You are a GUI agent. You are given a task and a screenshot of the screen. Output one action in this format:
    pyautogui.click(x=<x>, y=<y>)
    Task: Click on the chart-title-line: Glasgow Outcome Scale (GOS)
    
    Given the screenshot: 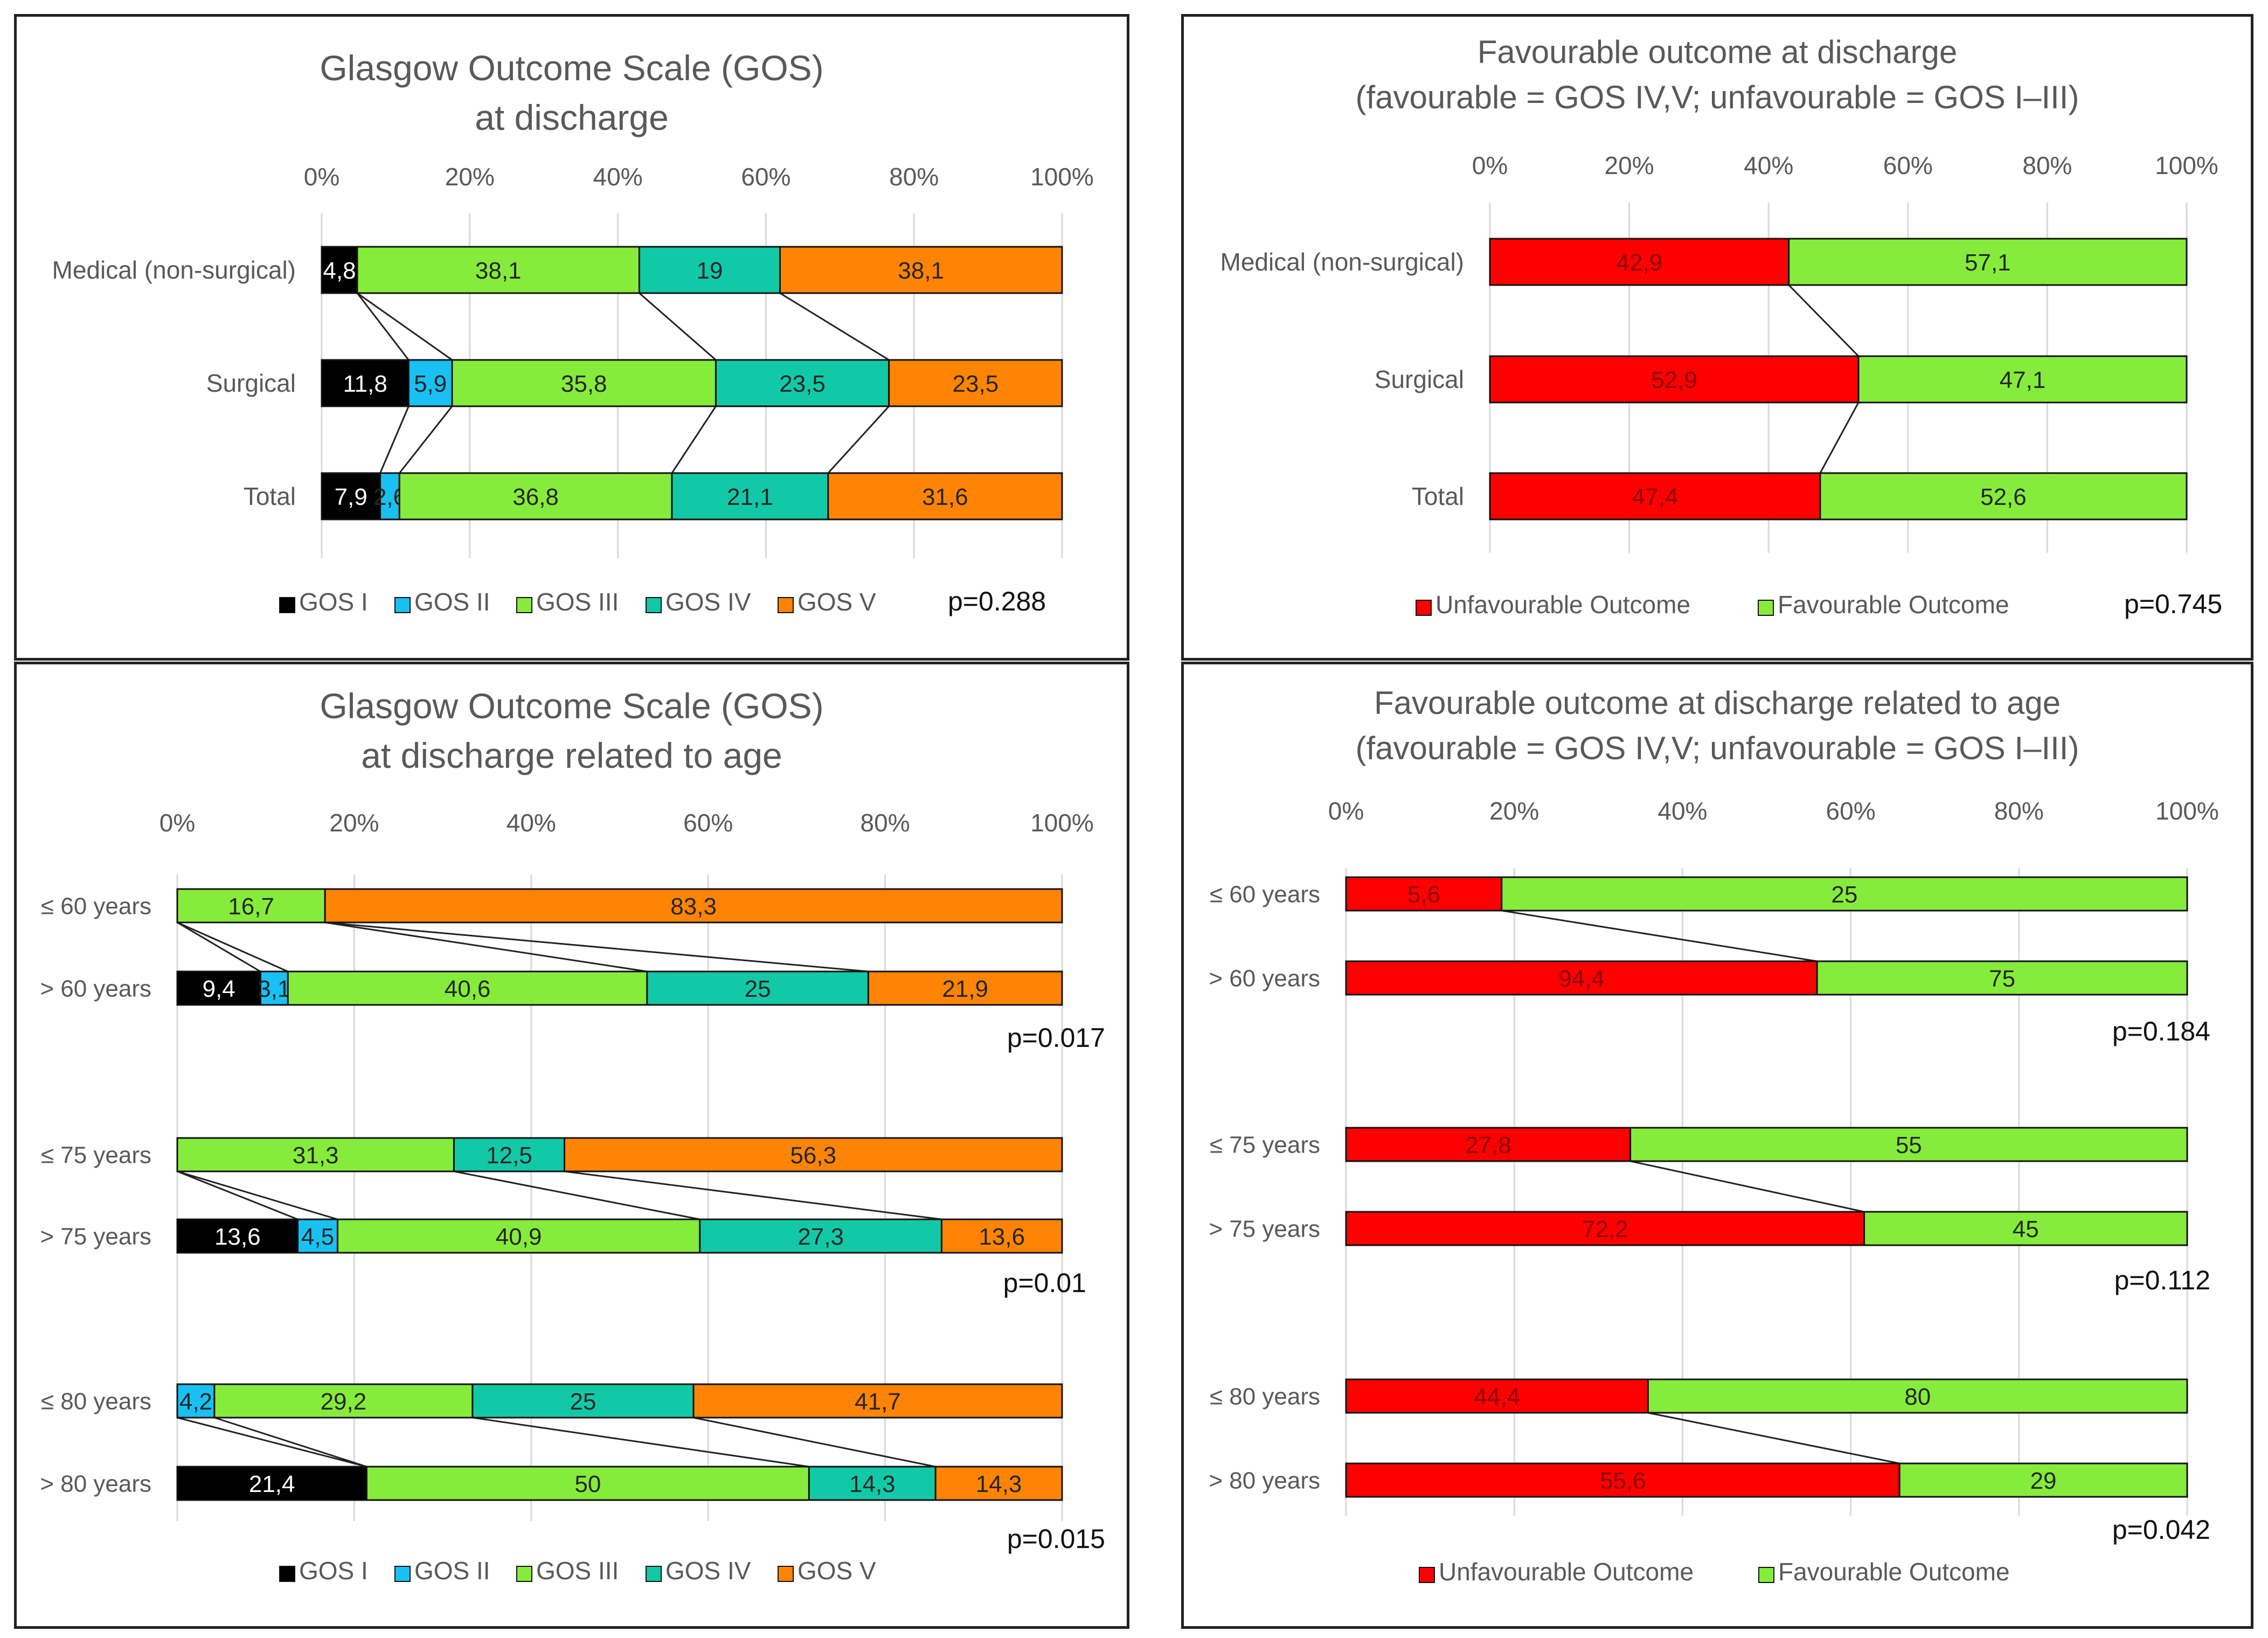 What is the action you would take?
    pyautogui.click(x=571, y=68)
    